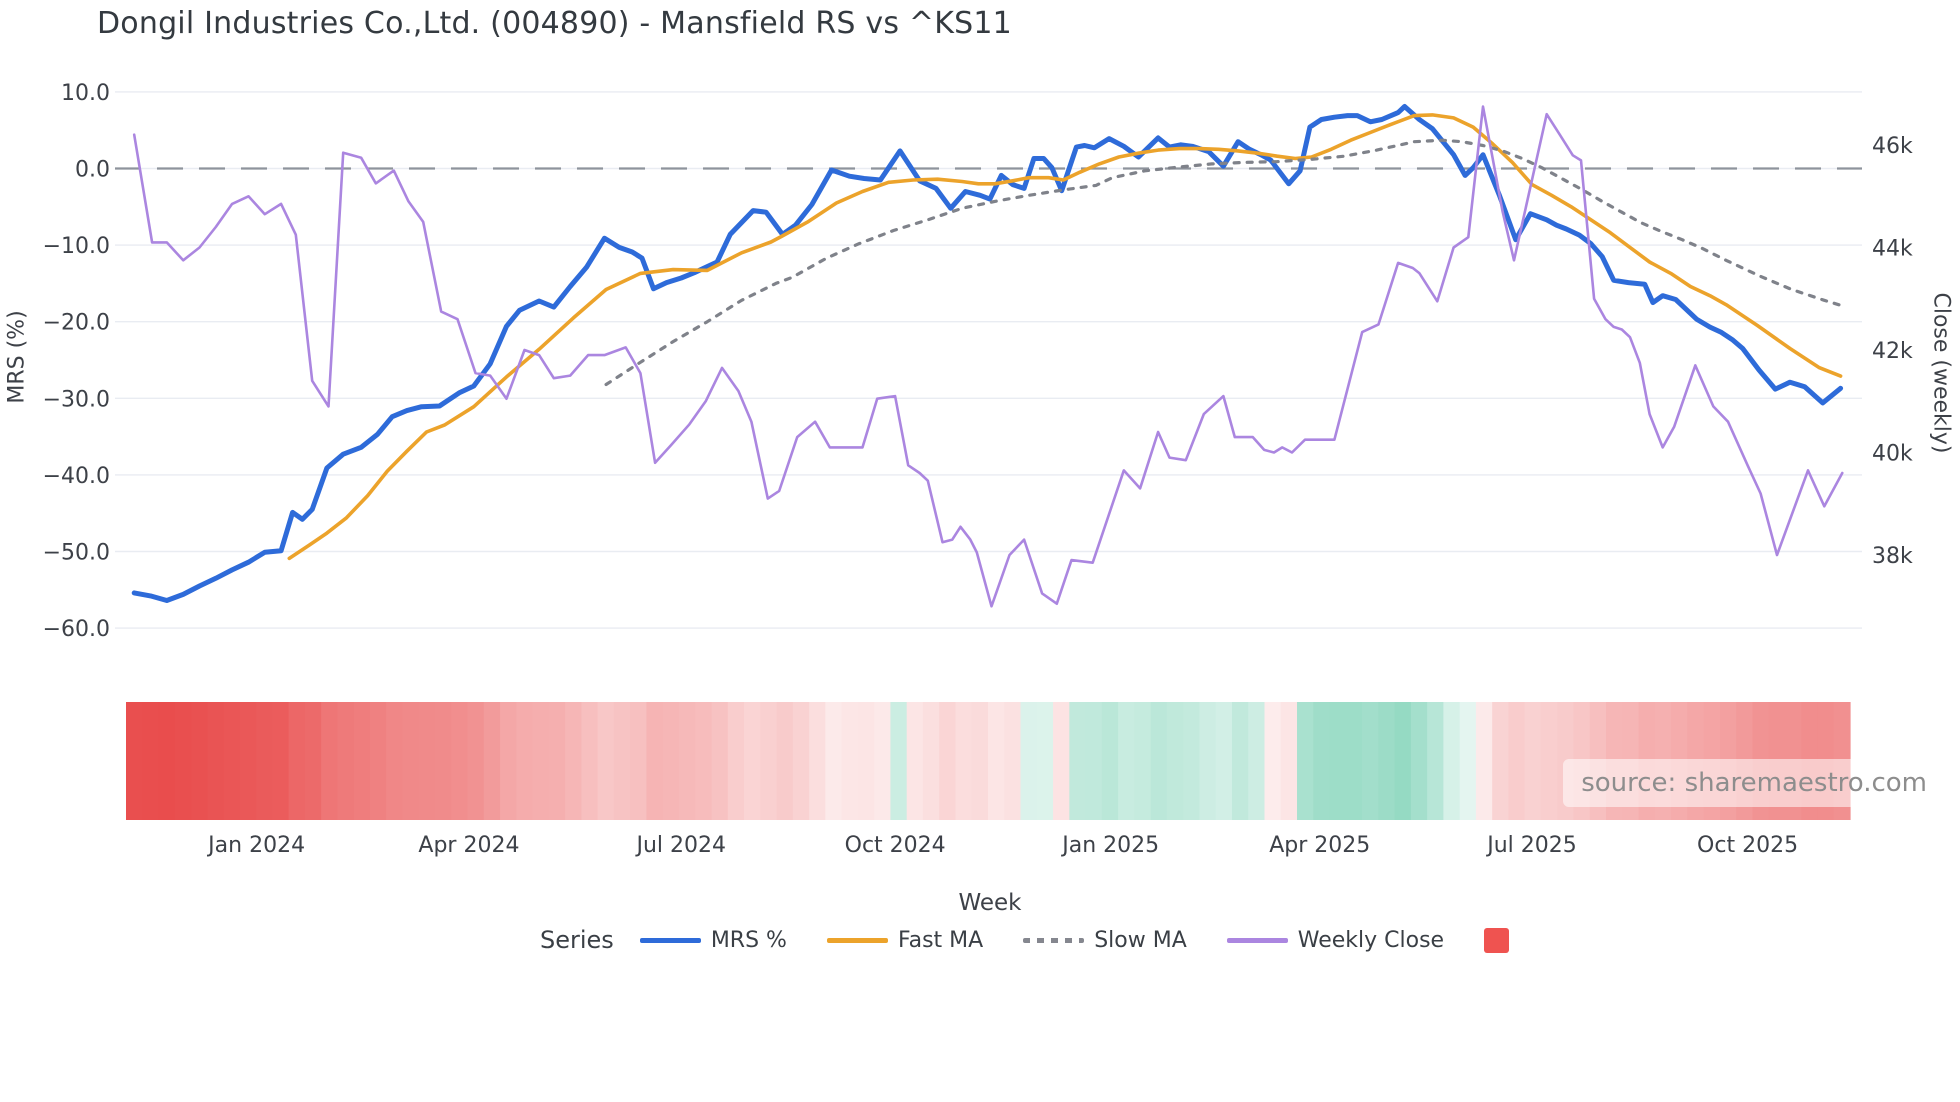 This screenshot has height=1102, width=1960. Describe the element at coordinates (990, 903) in the screenshot. I see `x-axis-title: Week` at that location.